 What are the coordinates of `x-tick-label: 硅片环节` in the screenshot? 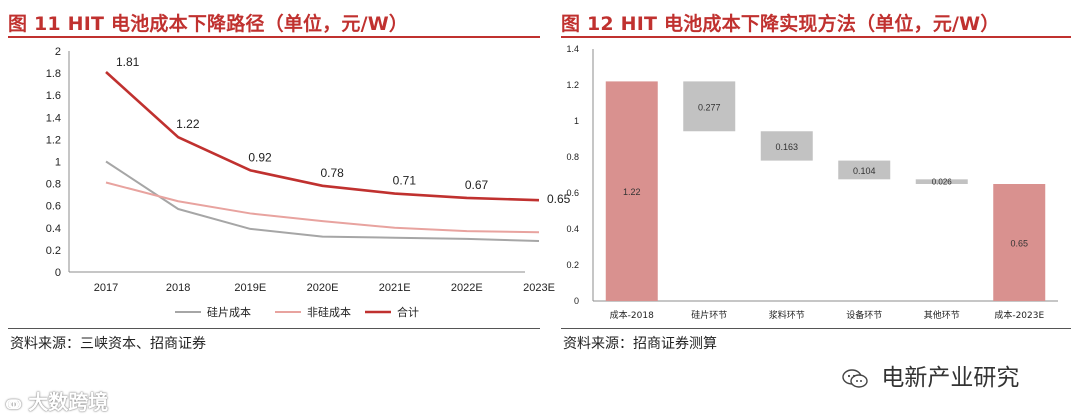 It's located at (709, 315).